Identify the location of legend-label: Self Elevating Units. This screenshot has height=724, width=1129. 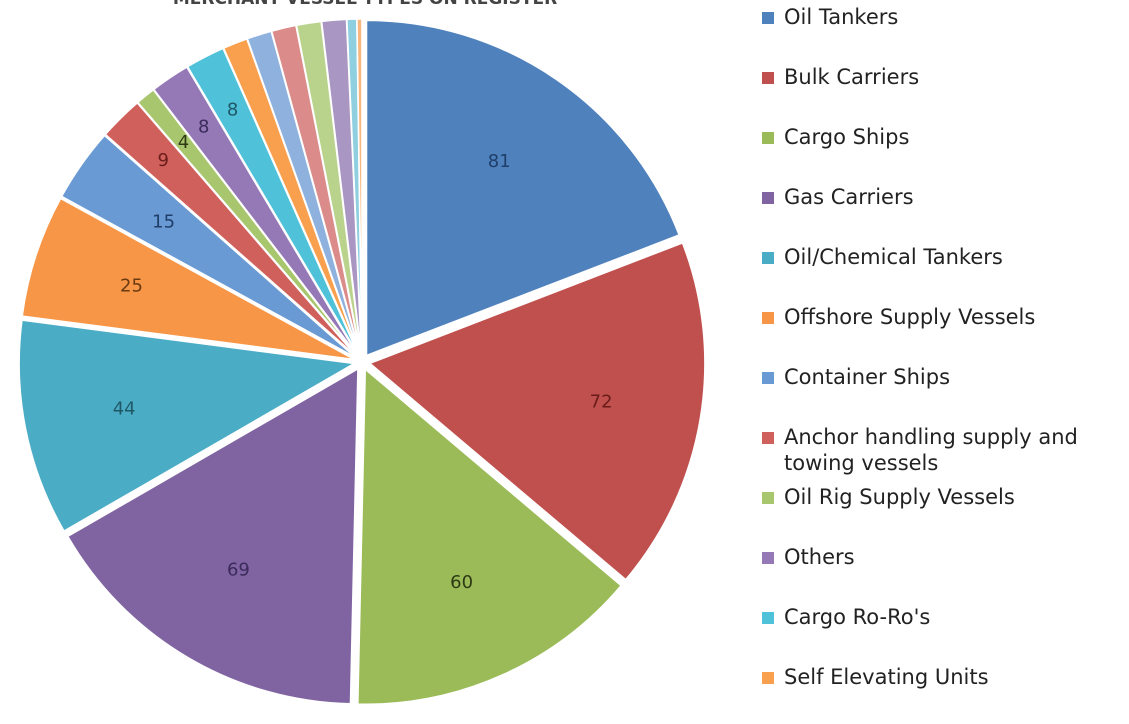
(886, 677).